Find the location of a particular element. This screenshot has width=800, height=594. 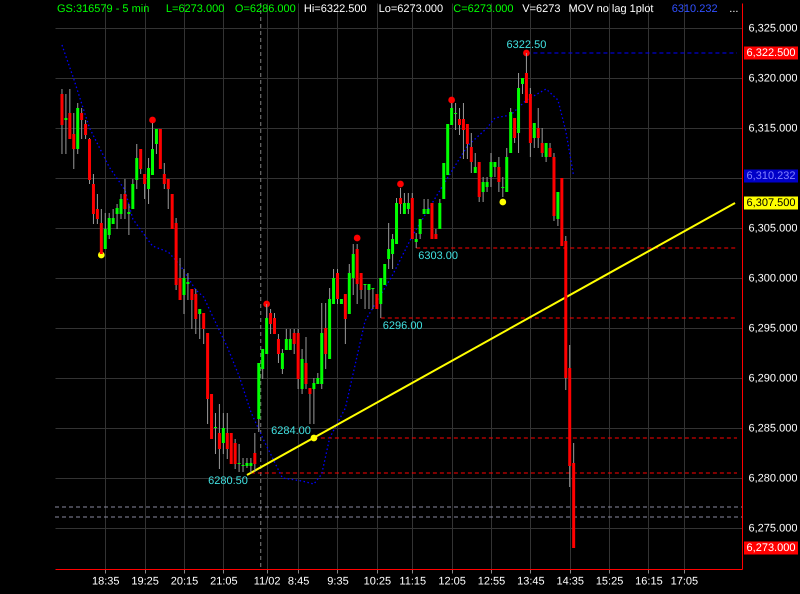

x-tick-label: 12:05 is located at coordinates (452, 582).